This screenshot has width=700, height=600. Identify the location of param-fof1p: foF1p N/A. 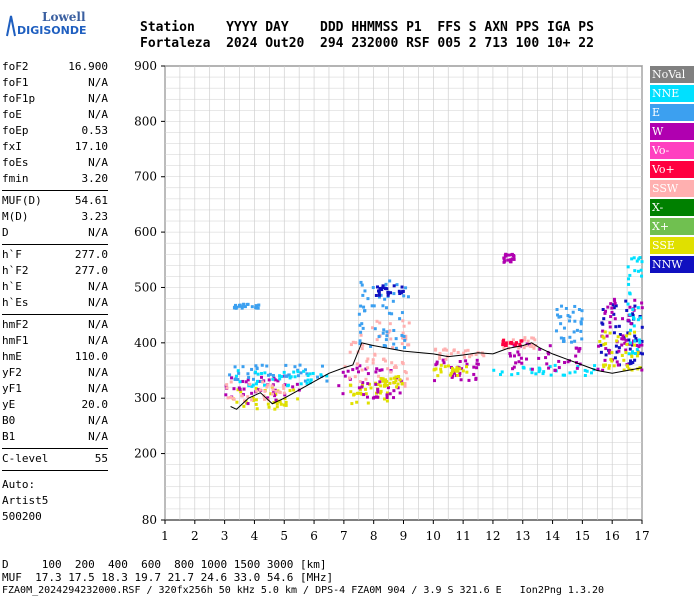
(55, 100).